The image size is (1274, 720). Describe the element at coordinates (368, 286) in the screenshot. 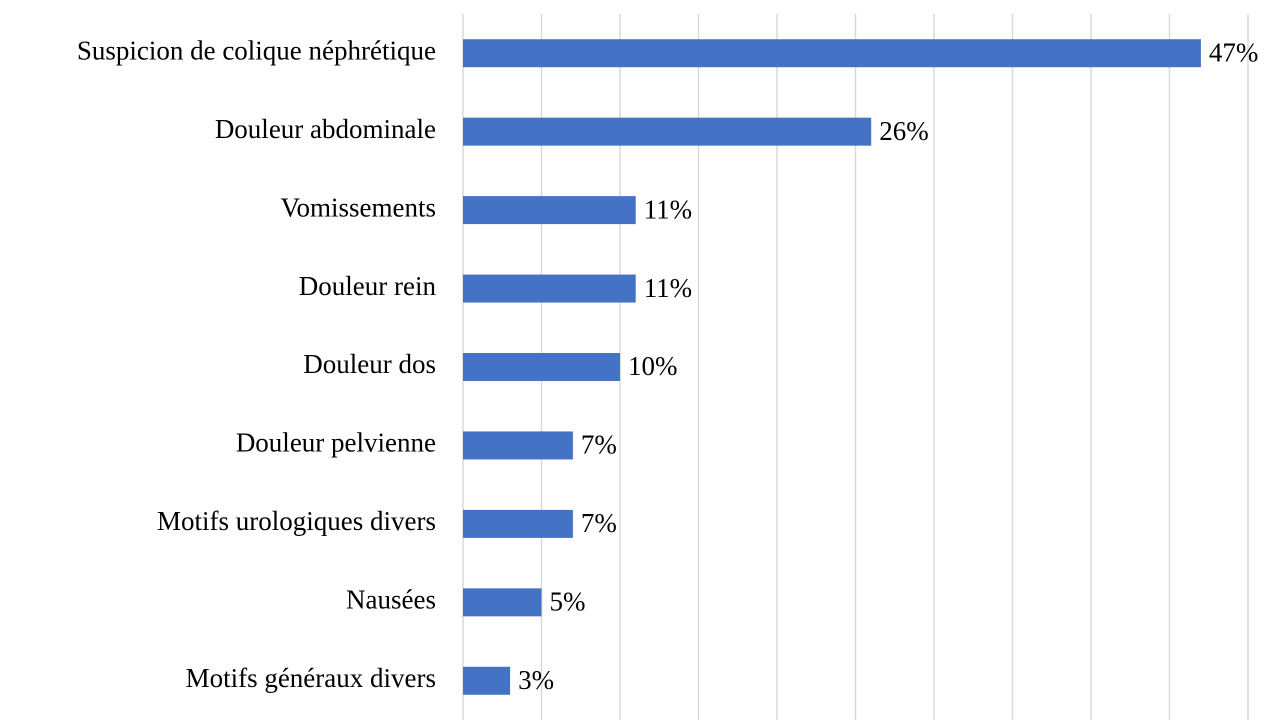

I see `y-tick-label: Douleur rein` at that location.